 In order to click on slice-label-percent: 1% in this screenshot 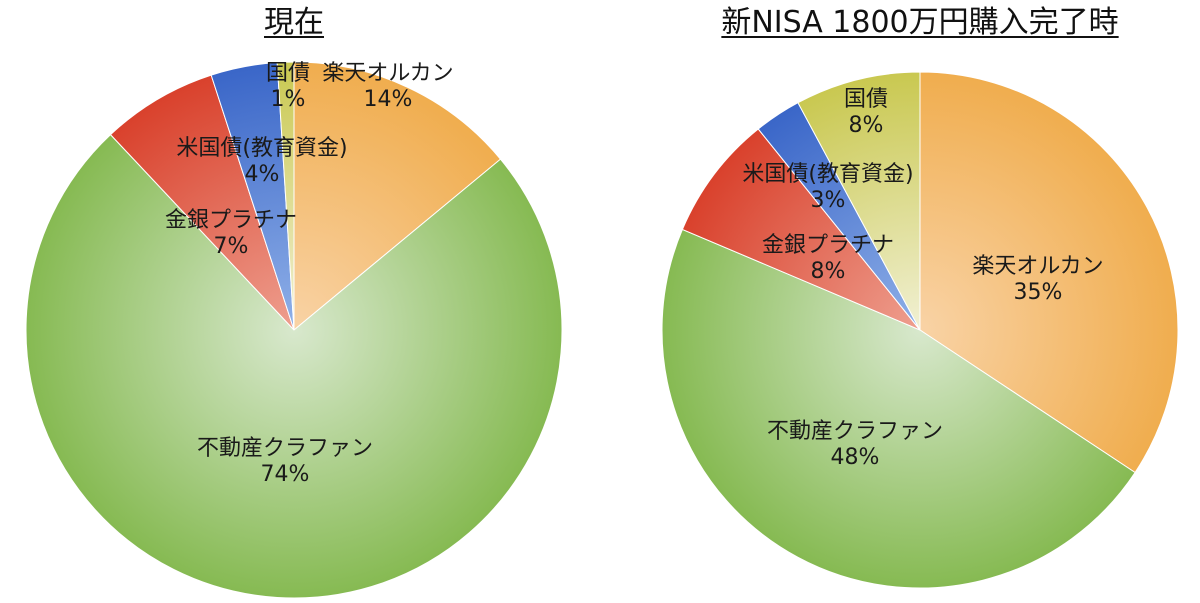, I will do `click(288, 99)`.